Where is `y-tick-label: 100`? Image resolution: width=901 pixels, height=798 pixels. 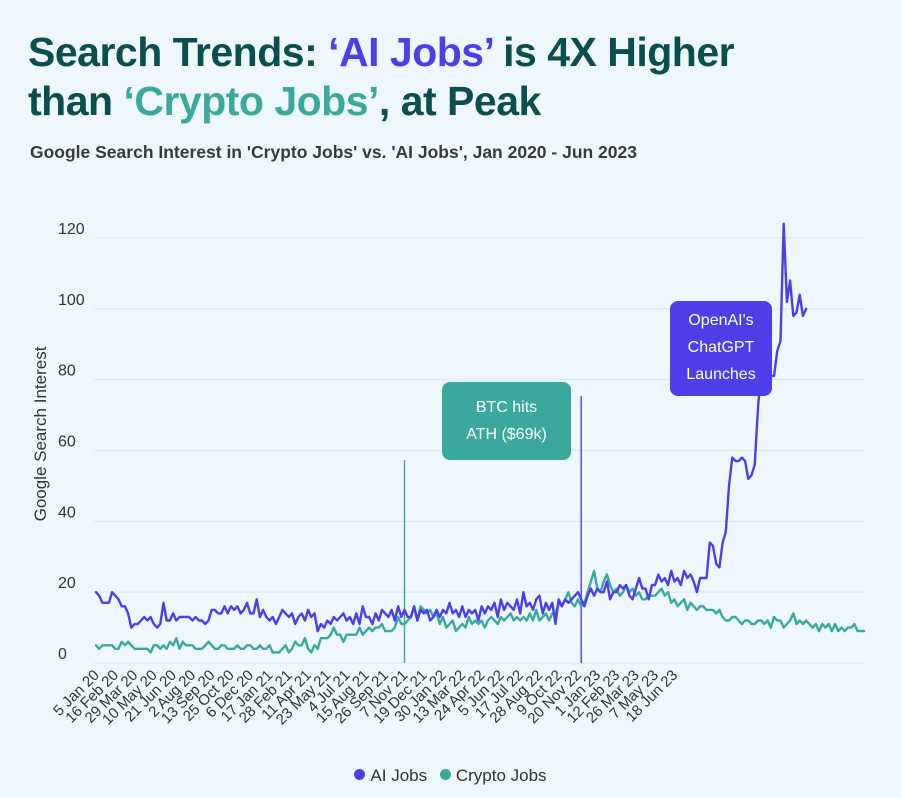
y-tick-label: 100 is located at coordinates (71, 300).